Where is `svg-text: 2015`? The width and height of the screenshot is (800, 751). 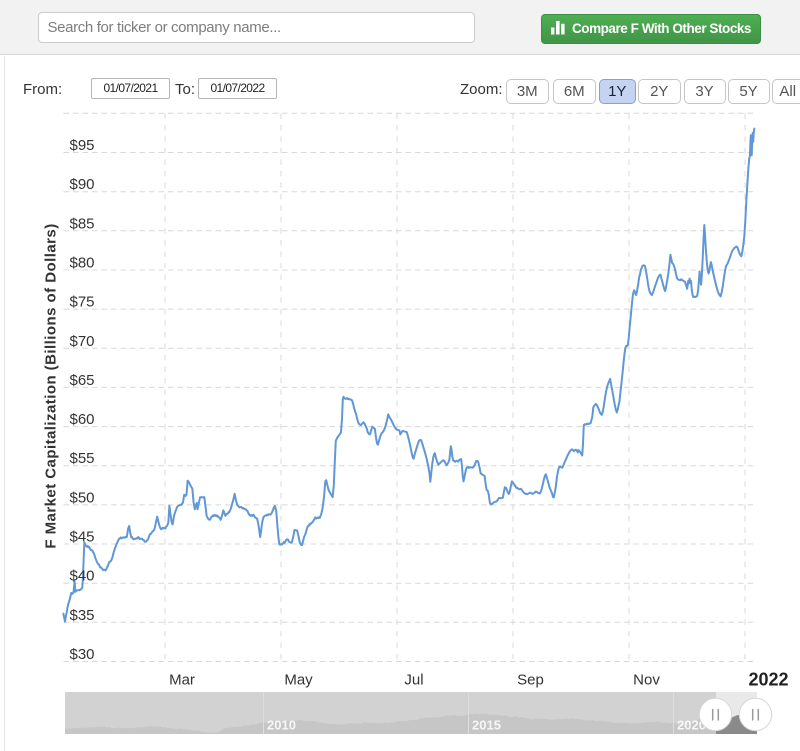
svg-text: 2015 is located at coordinates (486, 725).